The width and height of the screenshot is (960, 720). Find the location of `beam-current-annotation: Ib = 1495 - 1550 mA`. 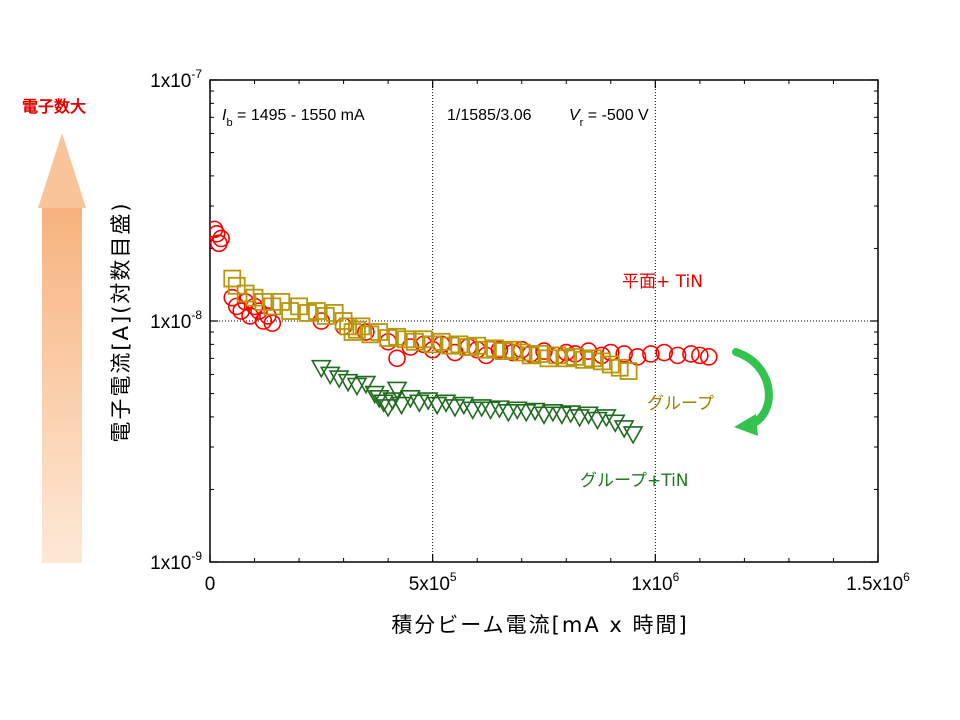

beam-current-annotation: Ib = 1495 - 1550 mA is located at coordinates (293, 118).